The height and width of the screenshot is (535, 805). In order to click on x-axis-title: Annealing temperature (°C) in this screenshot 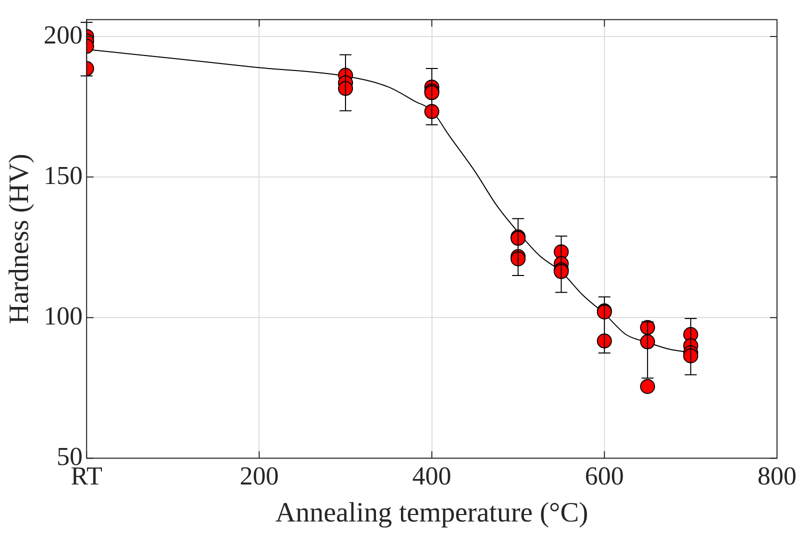, I will do `click(431, 513)`.